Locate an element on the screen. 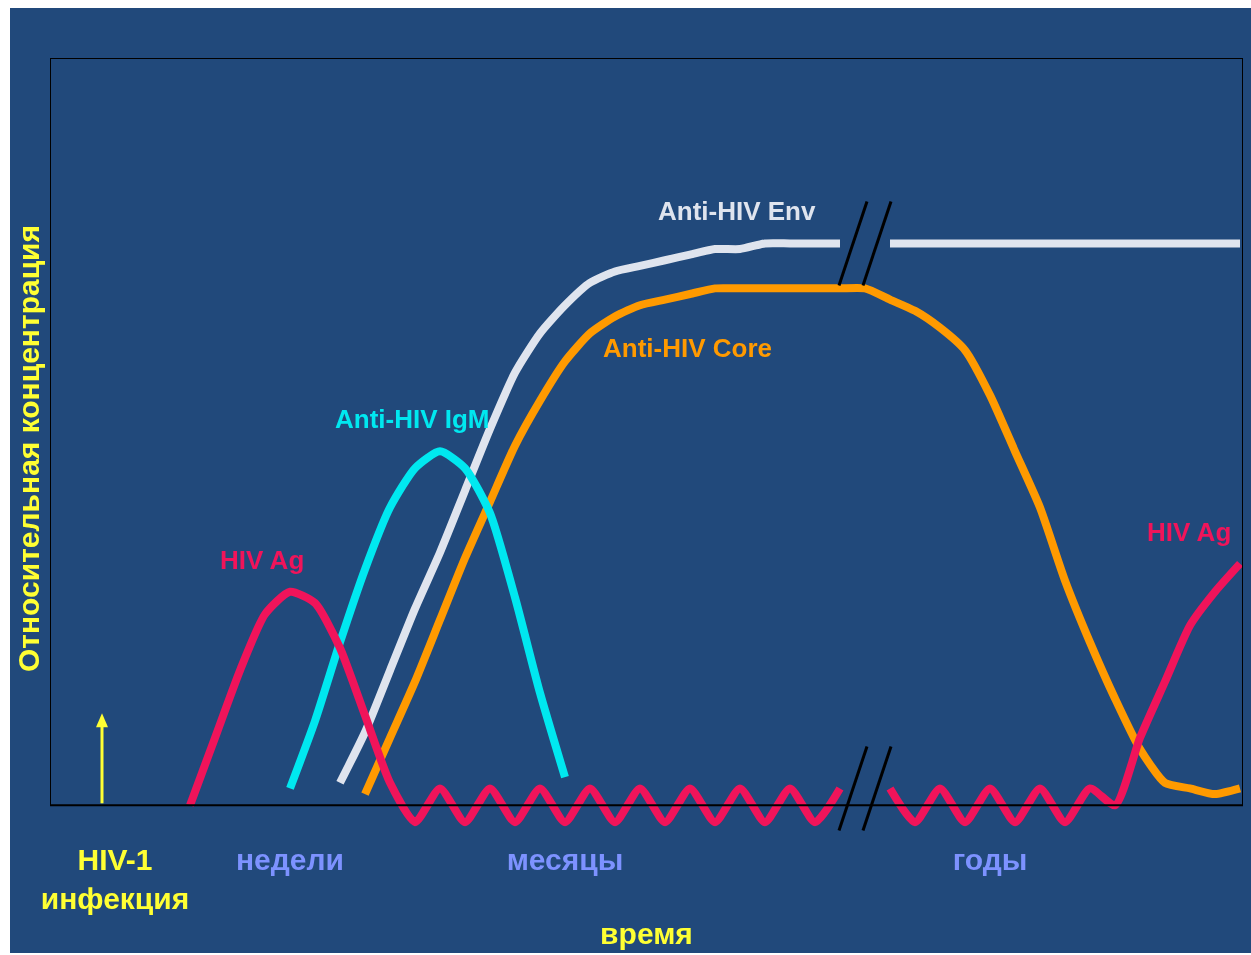 The height and width of the screenshot is (955, 1251). x-tick-label: месяцы is located at coordinates (565, 859).